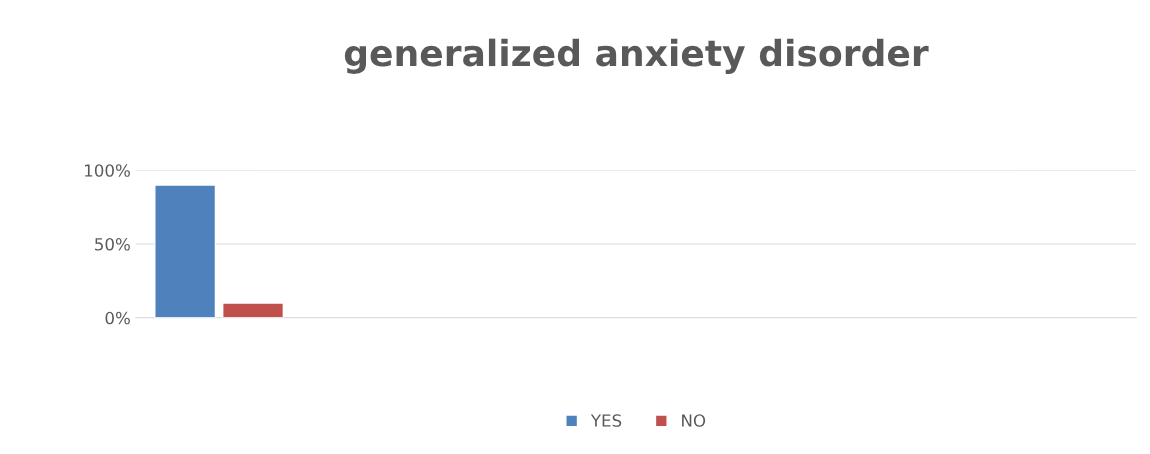 This screenshot has width=1150, height=454. Describe the element at coordinates (107, 170) in the screenshot. I see `y-tick-label: 100%` at that location.